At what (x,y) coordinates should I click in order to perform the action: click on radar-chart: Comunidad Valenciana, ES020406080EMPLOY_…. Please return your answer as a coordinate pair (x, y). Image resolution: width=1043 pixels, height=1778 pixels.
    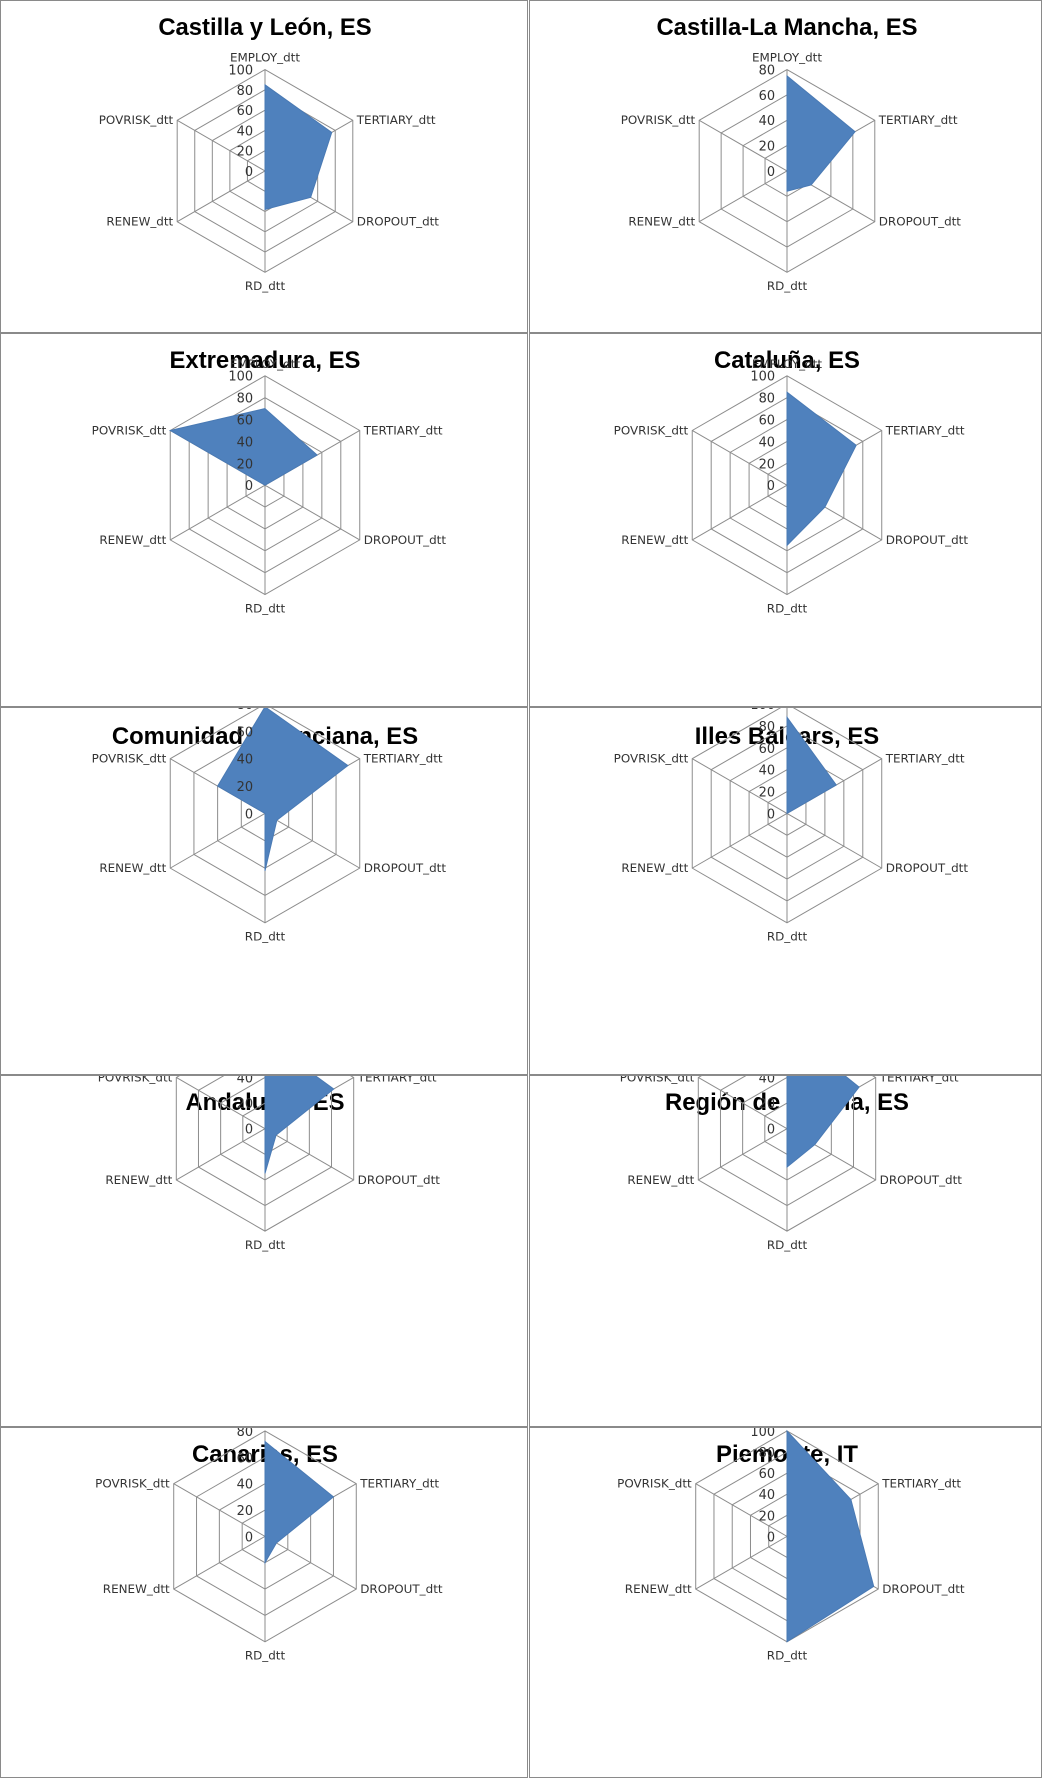
    Looking at the image, I should click on (269, 826).